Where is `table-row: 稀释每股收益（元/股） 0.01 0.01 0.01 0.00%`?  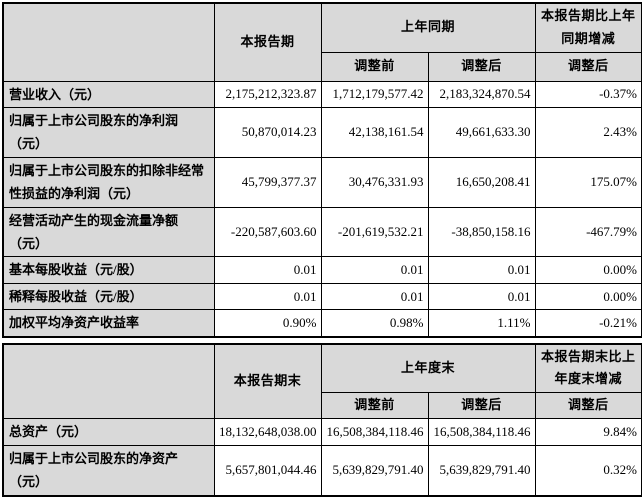
table-row: 稀释每股收益（元/股） 0.01 0.01 0.01 0.00% is located at coordinates (322, 296).